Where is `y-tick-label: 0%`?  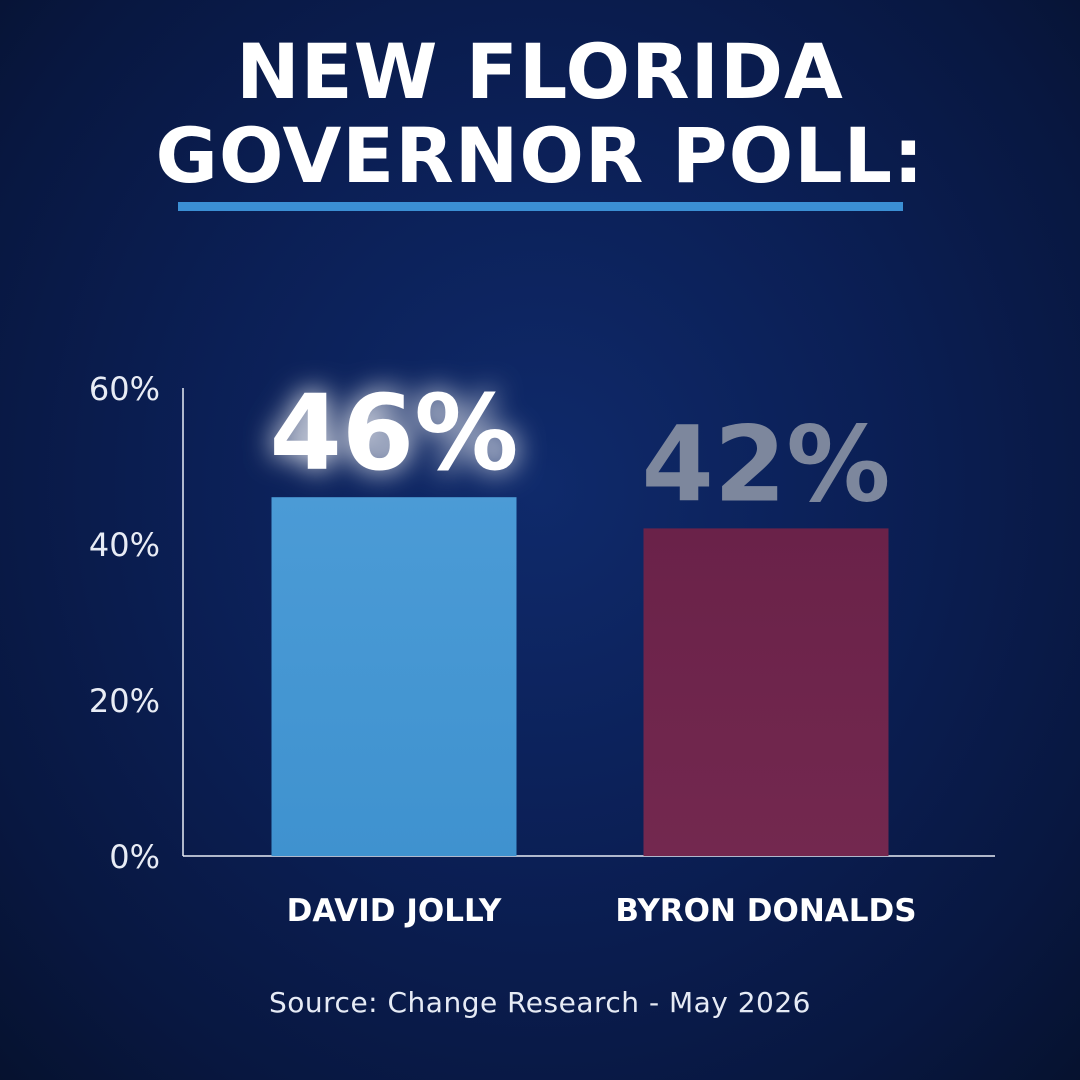
y-tick-label: 0% is located at coordinates (134, 857).